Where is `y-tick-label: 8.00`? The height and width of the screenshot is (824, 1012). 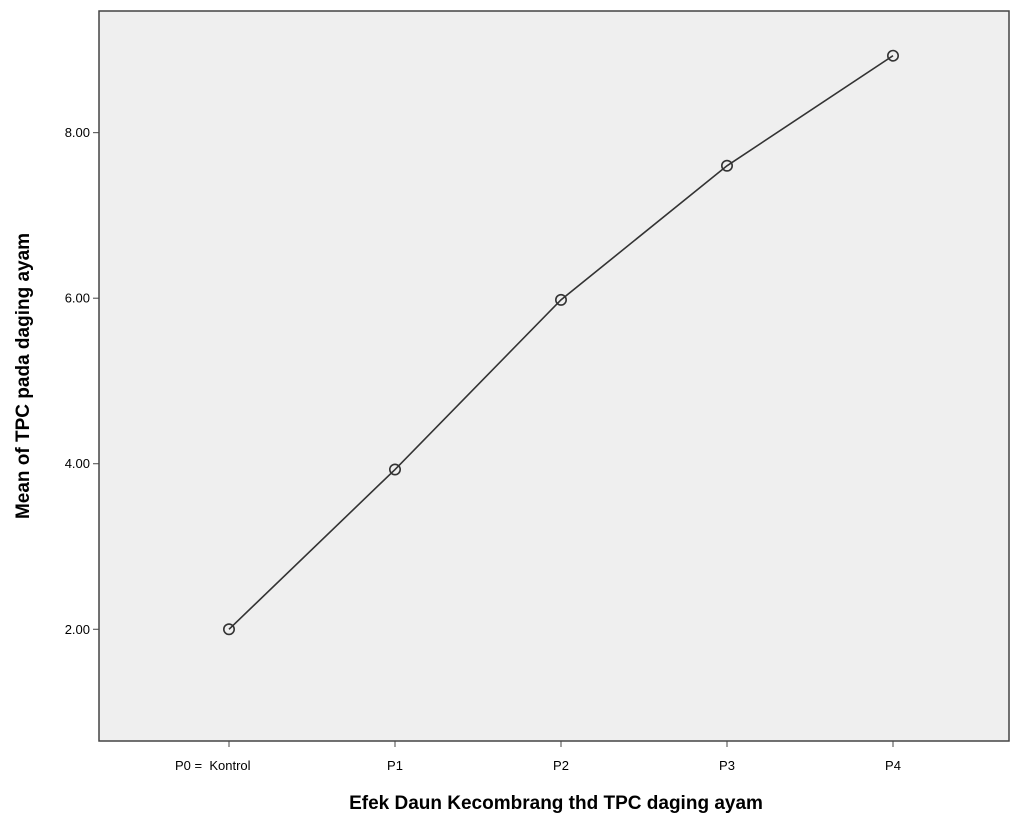
y-tick-label: 8.00 is located at coordinates (77, 132).